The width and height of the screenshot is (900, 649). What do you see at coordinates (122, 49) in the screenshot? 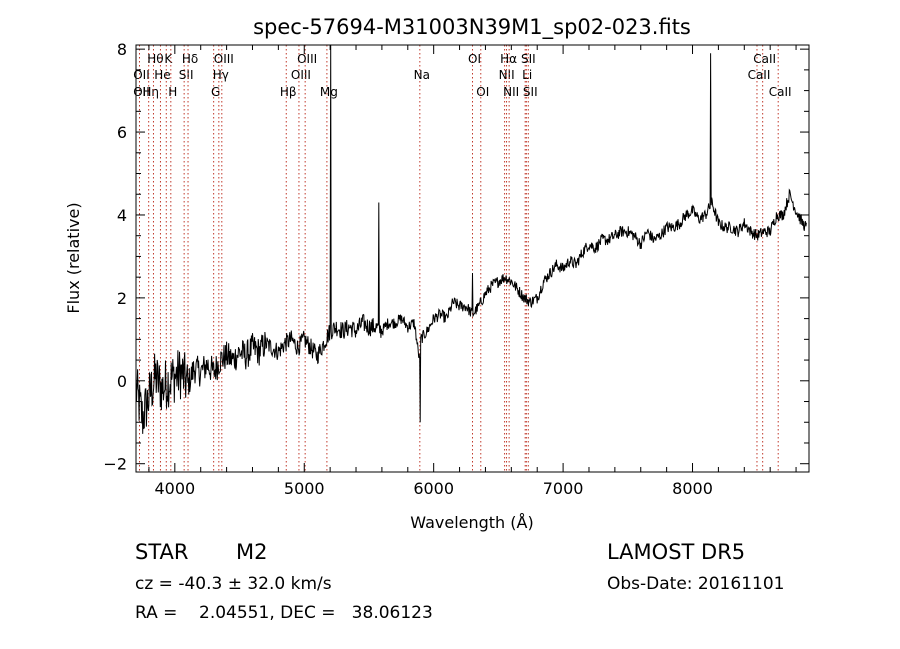
I see `y-tick-label: 8` at bounding box center [122, 49].